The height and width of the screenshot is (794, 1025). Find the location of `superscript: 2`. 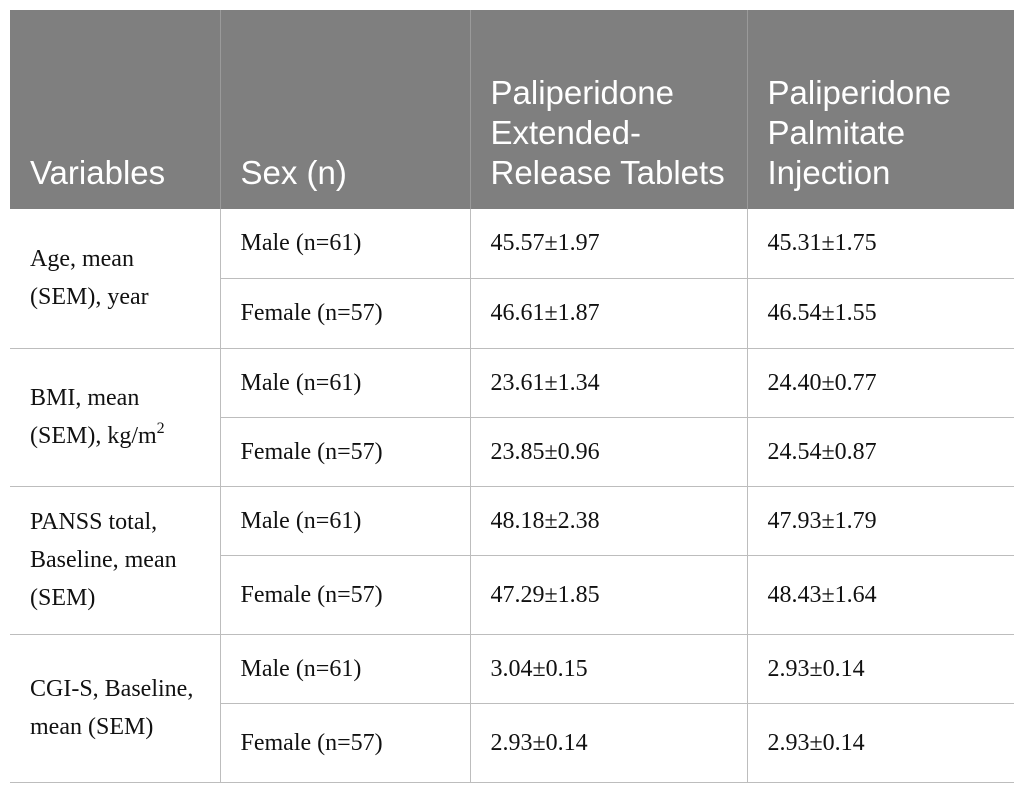

superscript: 2 is located at coordinates (160, 429).